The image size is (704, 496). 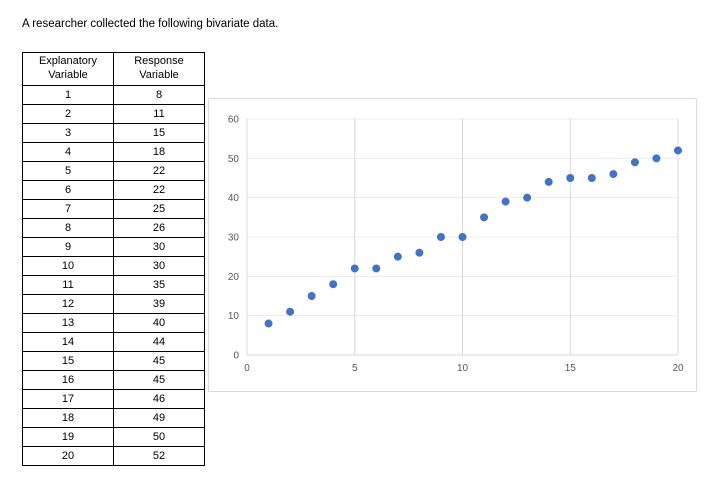 What do you see at coordinates (159, 341) in the screenshot?
I see `table-cell: 44` at bounding box center [159, 341].